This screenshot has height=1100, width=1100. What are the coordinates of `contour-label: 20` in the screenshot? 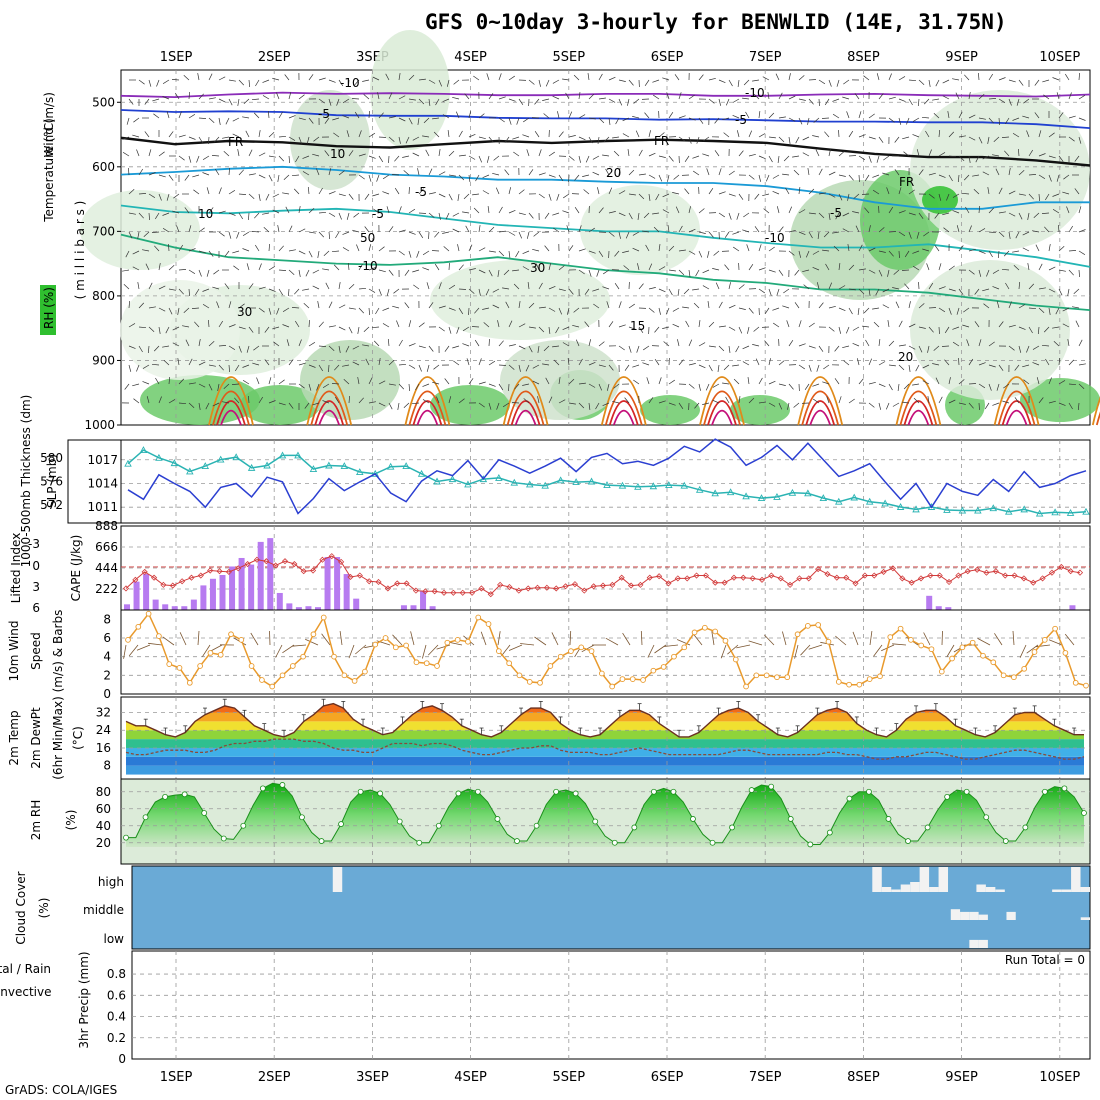 It's located at (613, 173).